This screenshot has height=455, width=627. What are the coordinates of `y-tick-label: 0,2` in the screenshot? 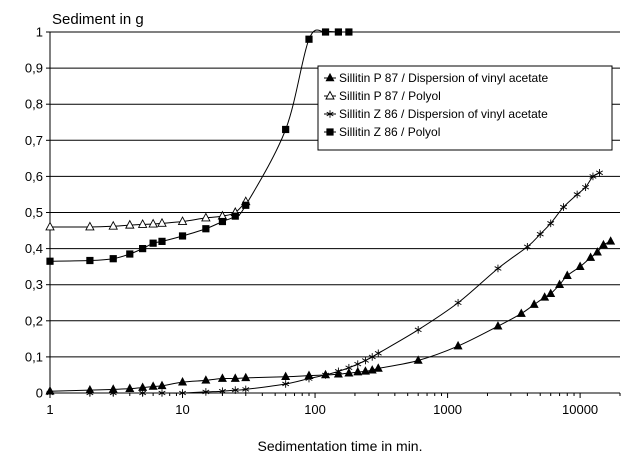 It's located at (34, 320).